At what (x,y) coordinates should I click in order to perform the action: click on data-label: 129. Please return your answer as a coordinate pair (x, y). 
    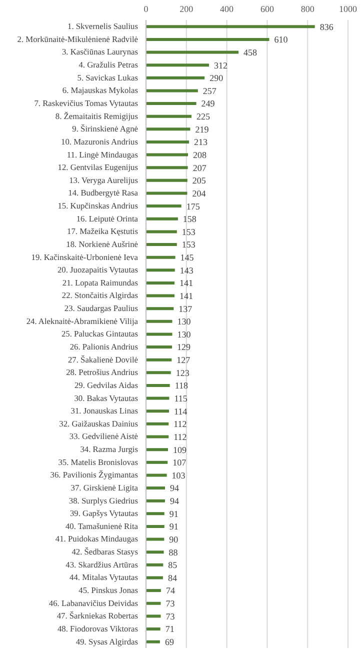
    Looking at the image, I should click on (184, 347).